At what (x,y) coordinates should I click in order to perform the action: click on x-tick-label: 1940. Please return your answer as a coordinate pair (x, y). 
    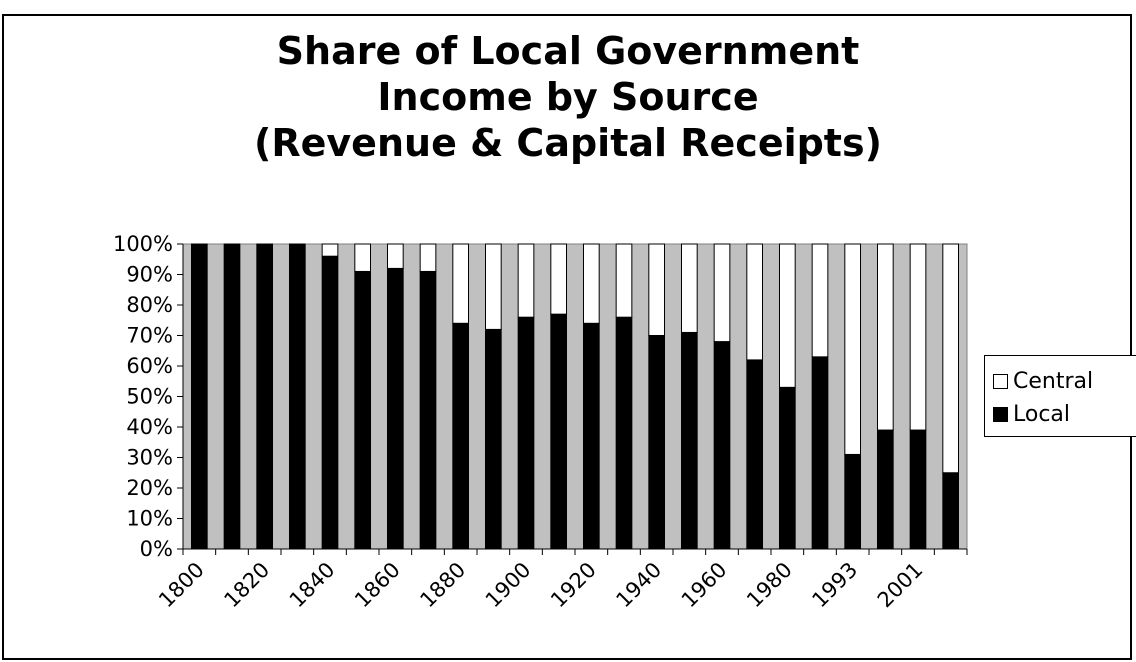
    Looking at the image, I should click on (638, 585).